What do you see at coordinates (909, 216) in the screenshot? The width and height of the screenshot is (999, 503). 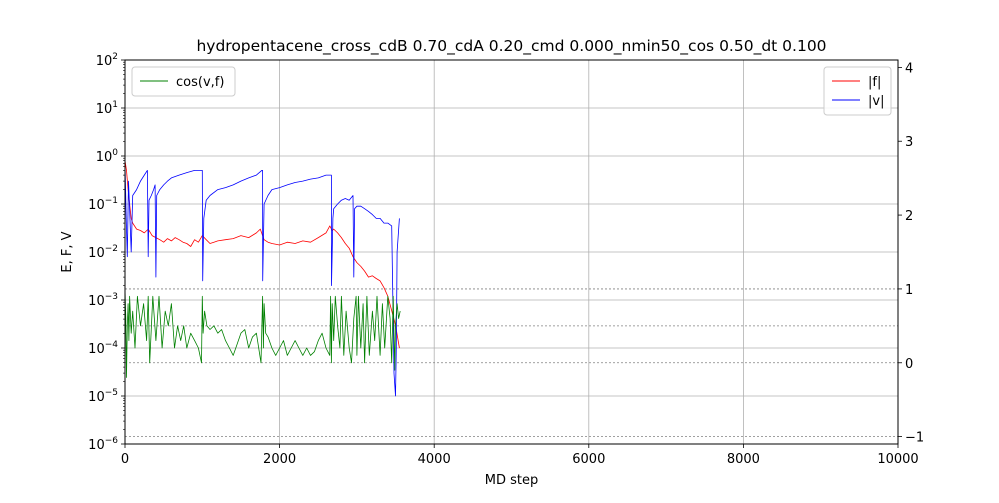 I see `y-right-tick-label: 2` at bounding box center [909, 216].